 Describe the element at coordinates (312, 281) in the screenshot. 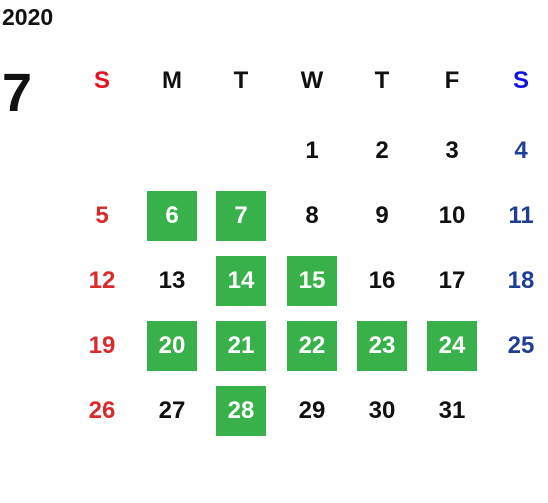

I see `highlighted-day: 15` at that location.